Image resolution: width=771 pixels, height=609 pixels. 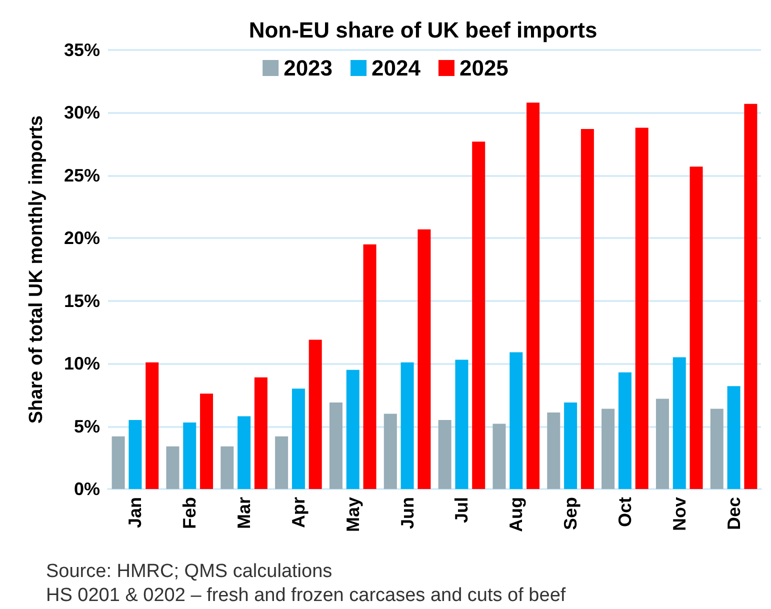 What do you see at coordinates (483, 68) in the screenshot?
I see `legend-label: 2025` at bounding box center [483, 68].